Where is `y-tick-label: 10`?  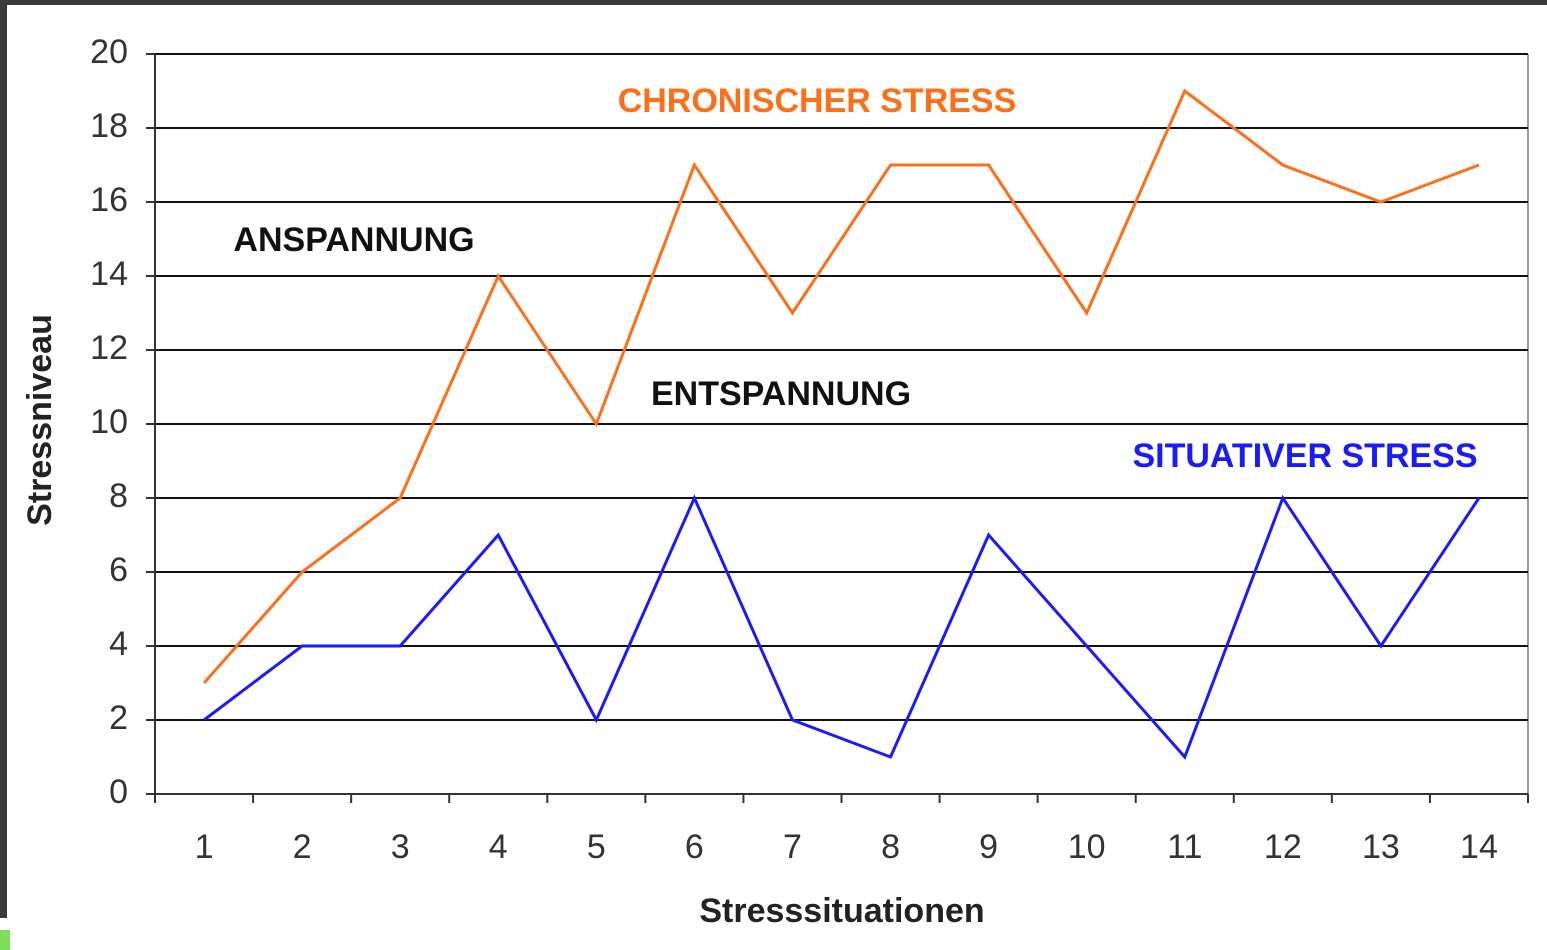
y-tick-label: 10 is located at coordinates (109, 422).